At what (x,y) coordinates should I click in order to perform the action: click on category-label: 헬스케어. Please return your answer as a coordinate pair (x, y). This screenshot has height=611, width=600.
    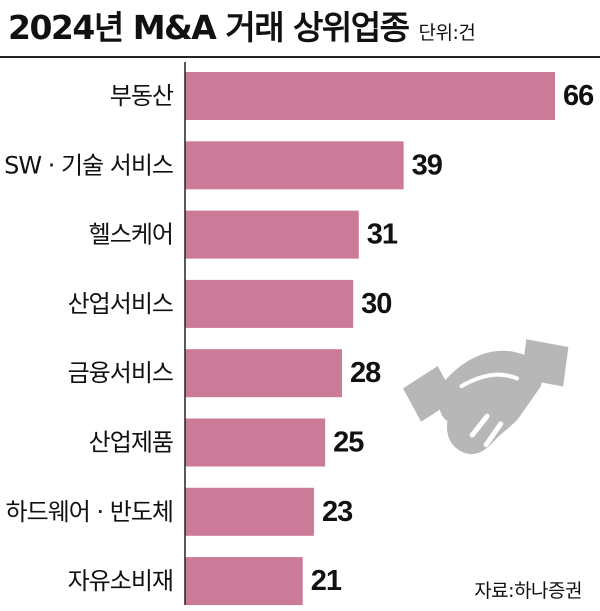
    Looking at the image, I should click on (131, 235).